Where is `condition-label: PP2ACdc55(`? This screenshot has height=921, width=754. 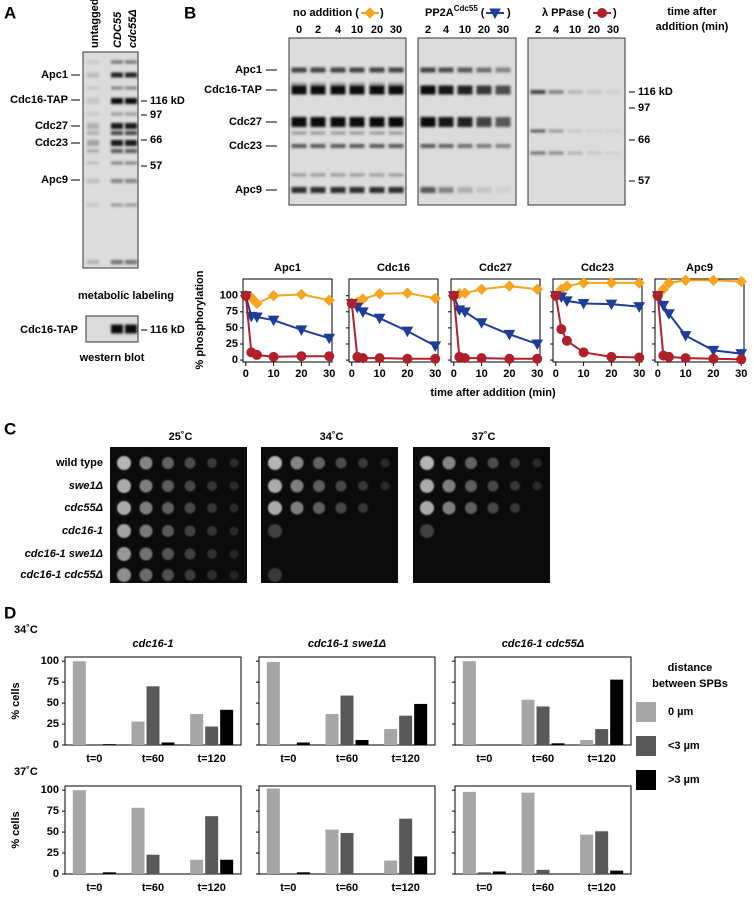 condition-label: PP2ACdc55( is located at coordinates (455, 11).